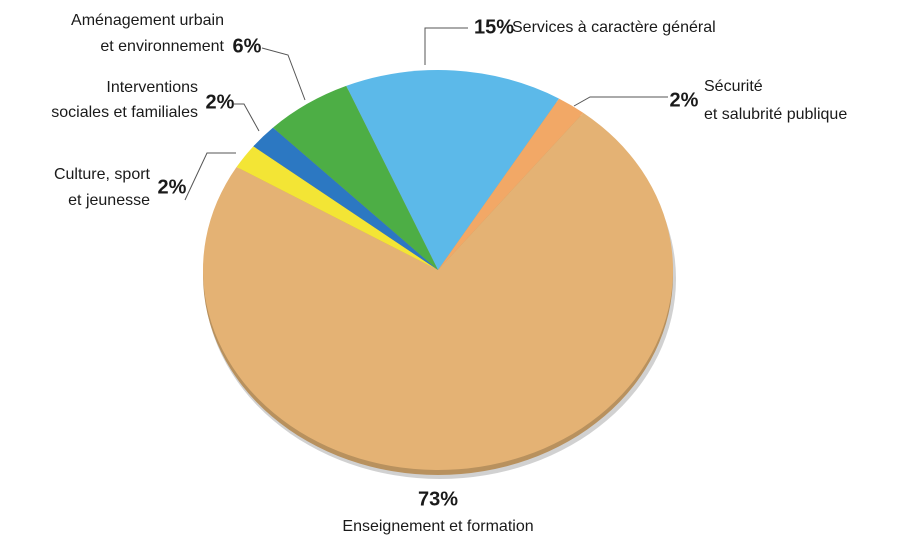  What do you see at coordinates (733, 86) in the screenshot?
I see `category-label: Sécurité` at bounding box center [733, 86].